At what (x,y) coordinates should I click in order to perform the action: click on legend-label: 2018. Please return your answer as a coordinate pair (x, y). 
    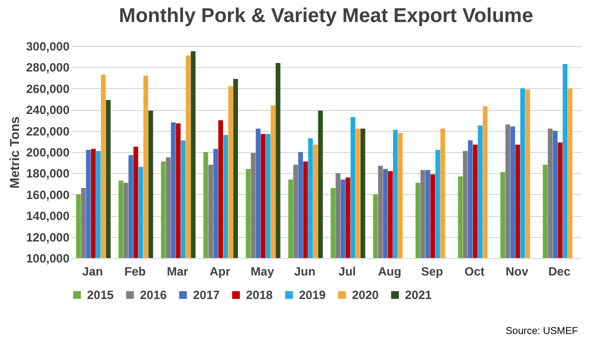
    Looking at the image, I should click on (260, 295).